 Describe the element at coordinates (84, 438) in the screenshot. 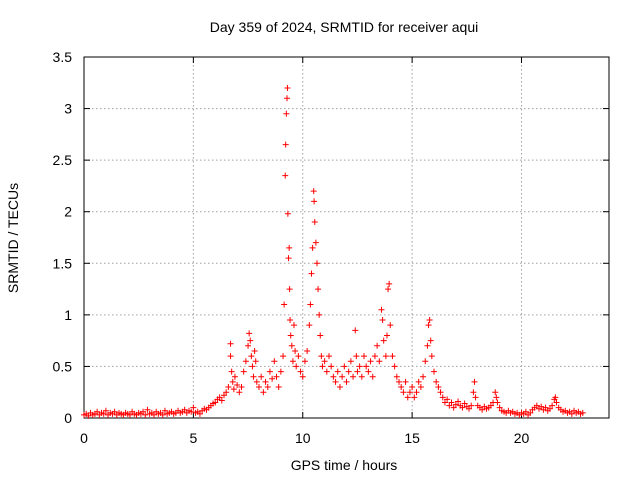

I see `x-tick-label: 0` at that location.